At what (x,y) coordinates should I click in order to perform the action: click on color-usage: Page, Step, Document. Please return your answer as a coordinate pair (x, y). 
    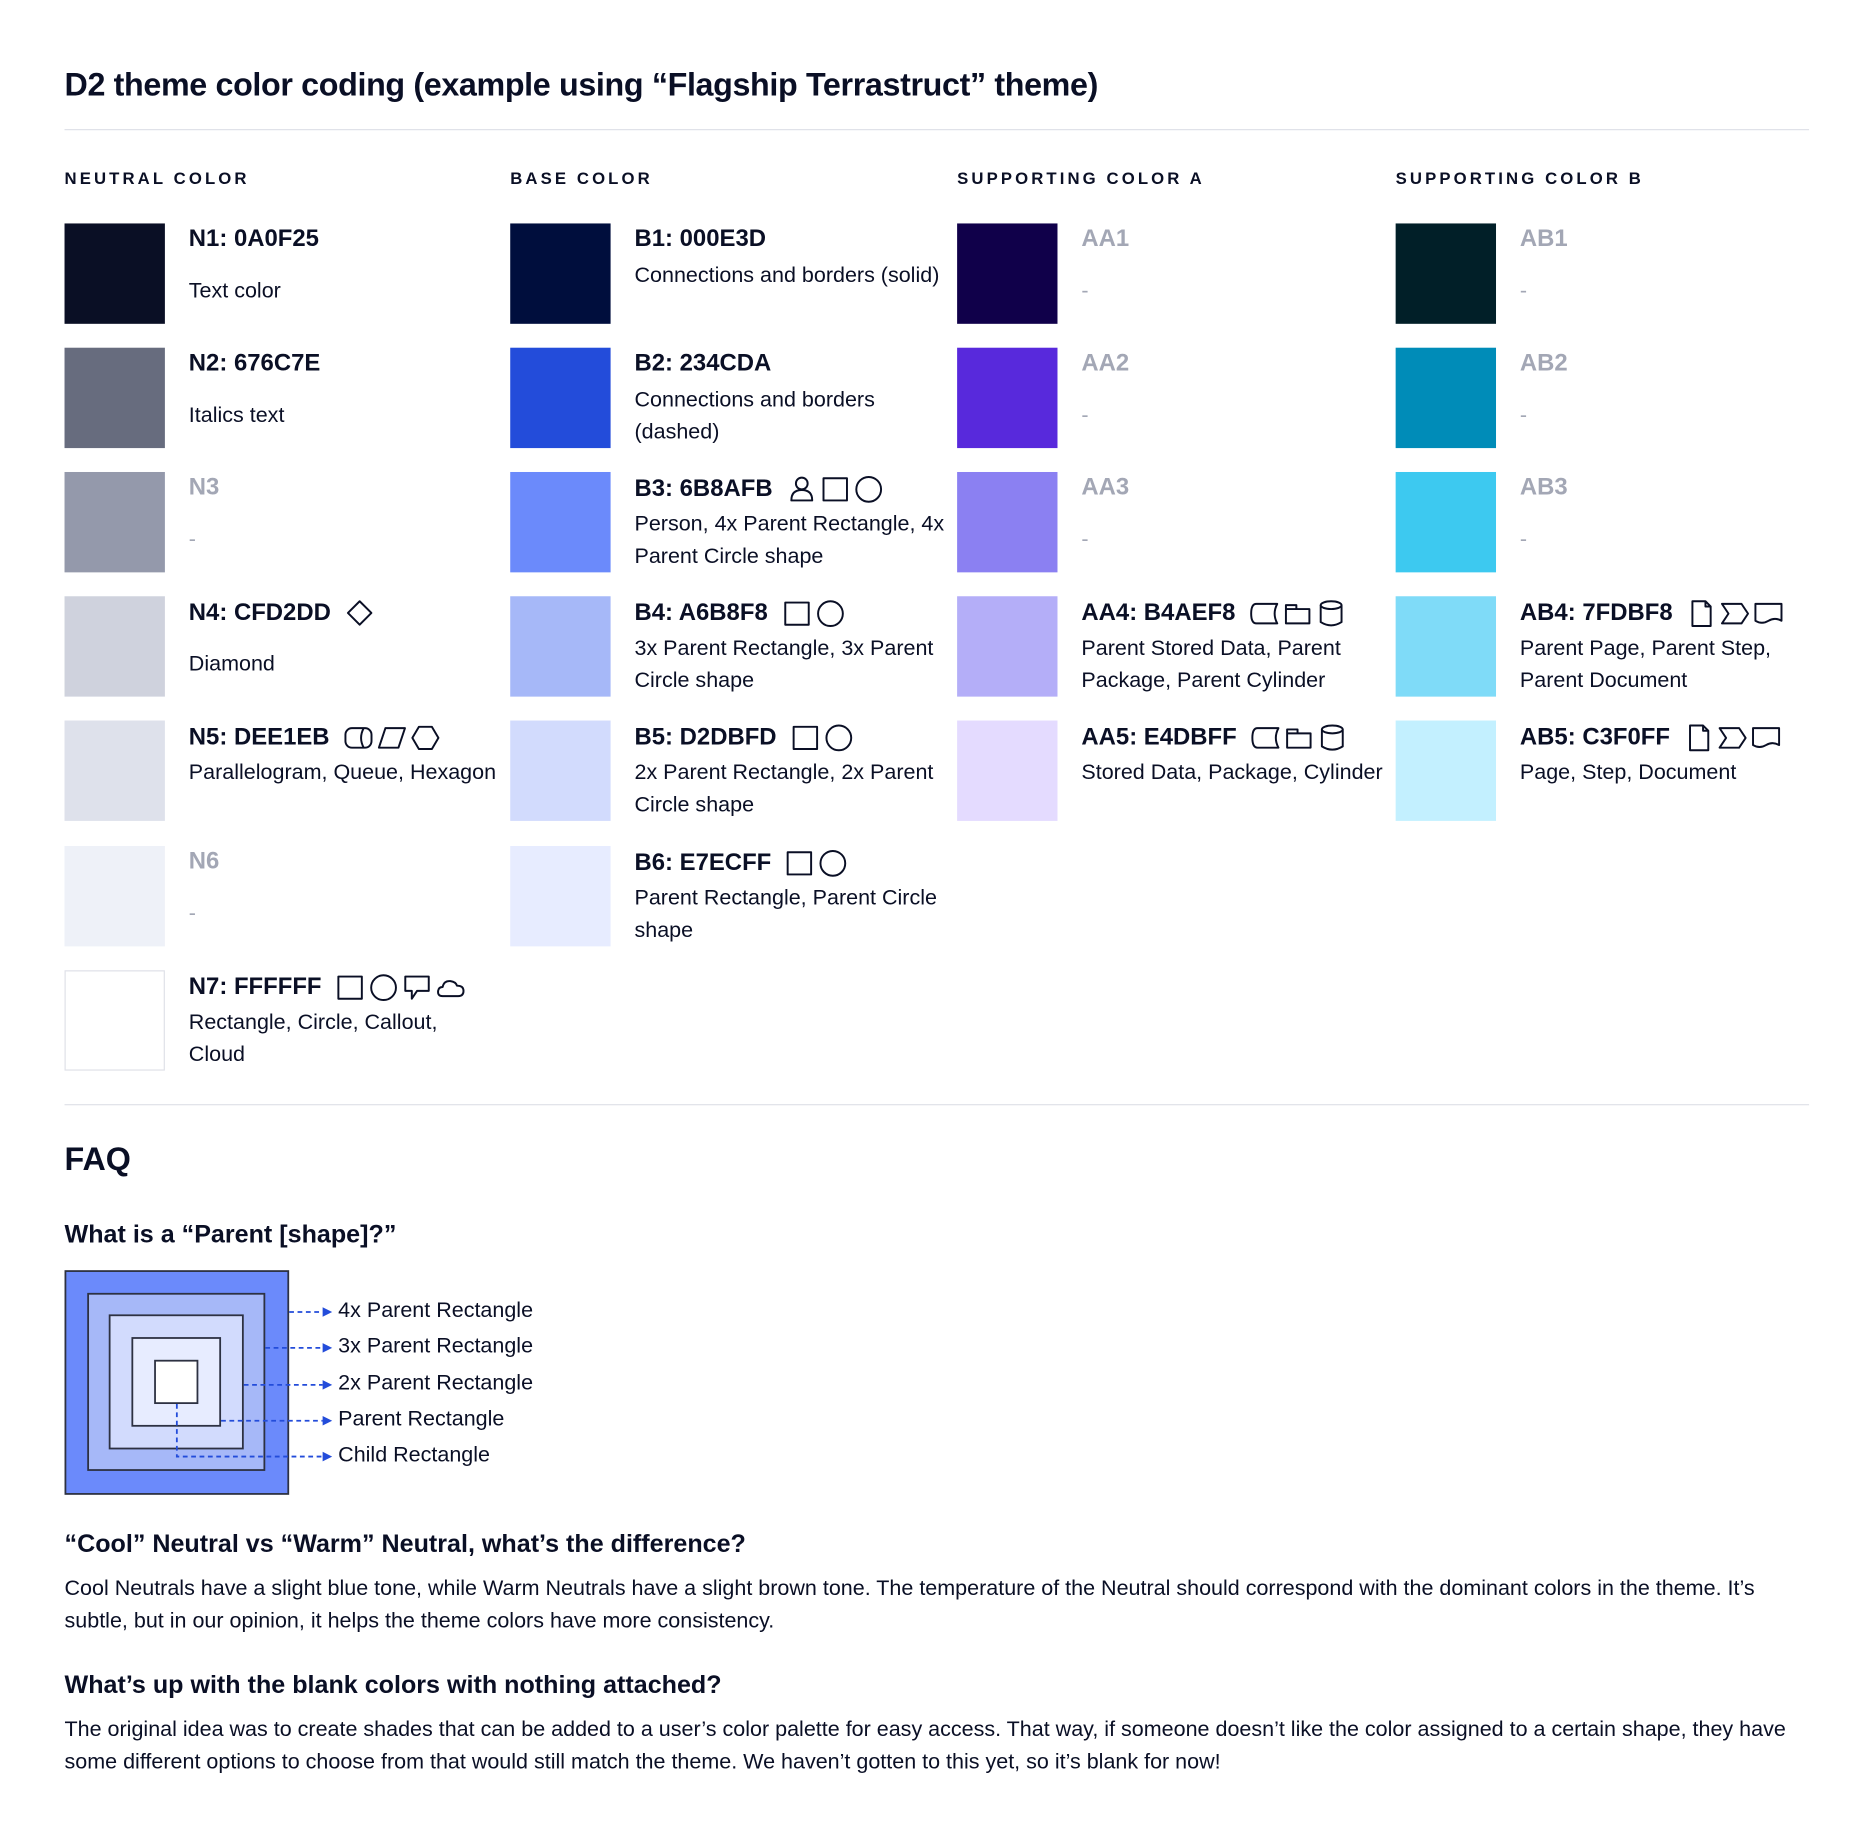
    Looking at the image, I should click on (1628, 771).